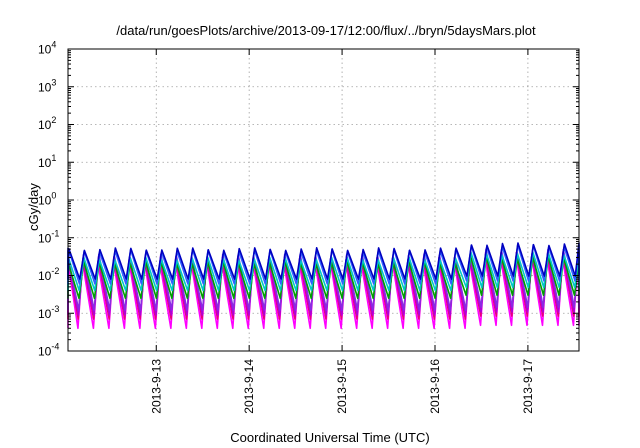 The image size is (640, 448). What do you see at coordinates (55, 309) in the screenshot?
I see `y-tick-exponent: -3` at bounding box center [55, 309].